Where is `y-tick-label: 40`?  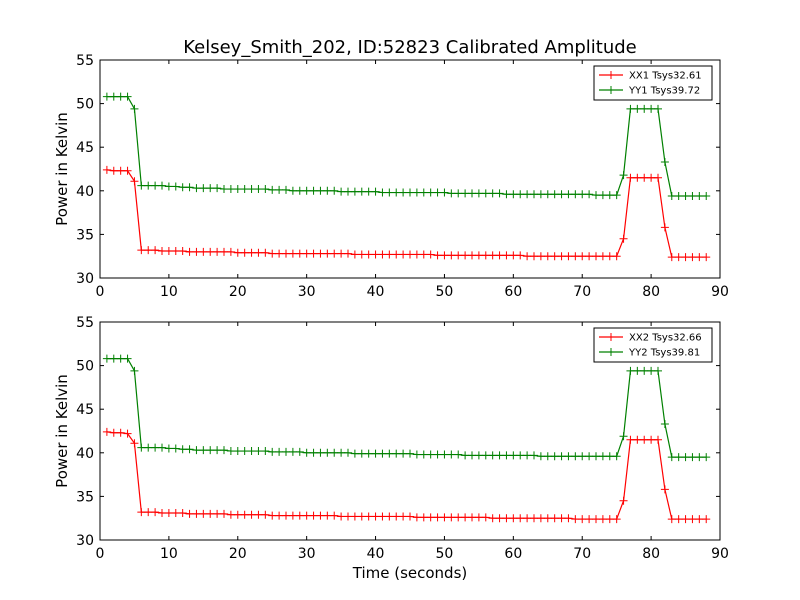
y-tick-label: 40 is located at coordinates (85, 192).